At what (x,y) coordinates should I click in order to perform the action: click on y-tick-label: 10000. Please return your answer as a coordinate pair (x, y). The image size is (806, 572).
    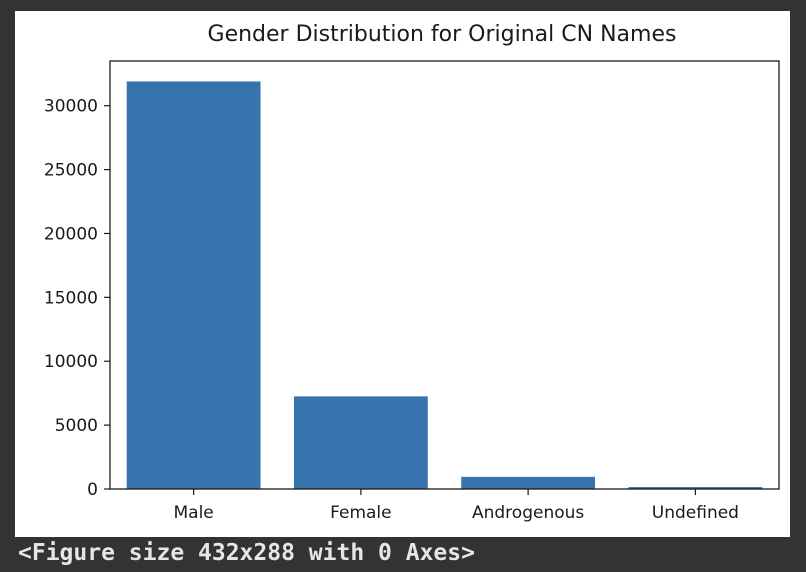
    Looking at the image, I should click on (71, 362).